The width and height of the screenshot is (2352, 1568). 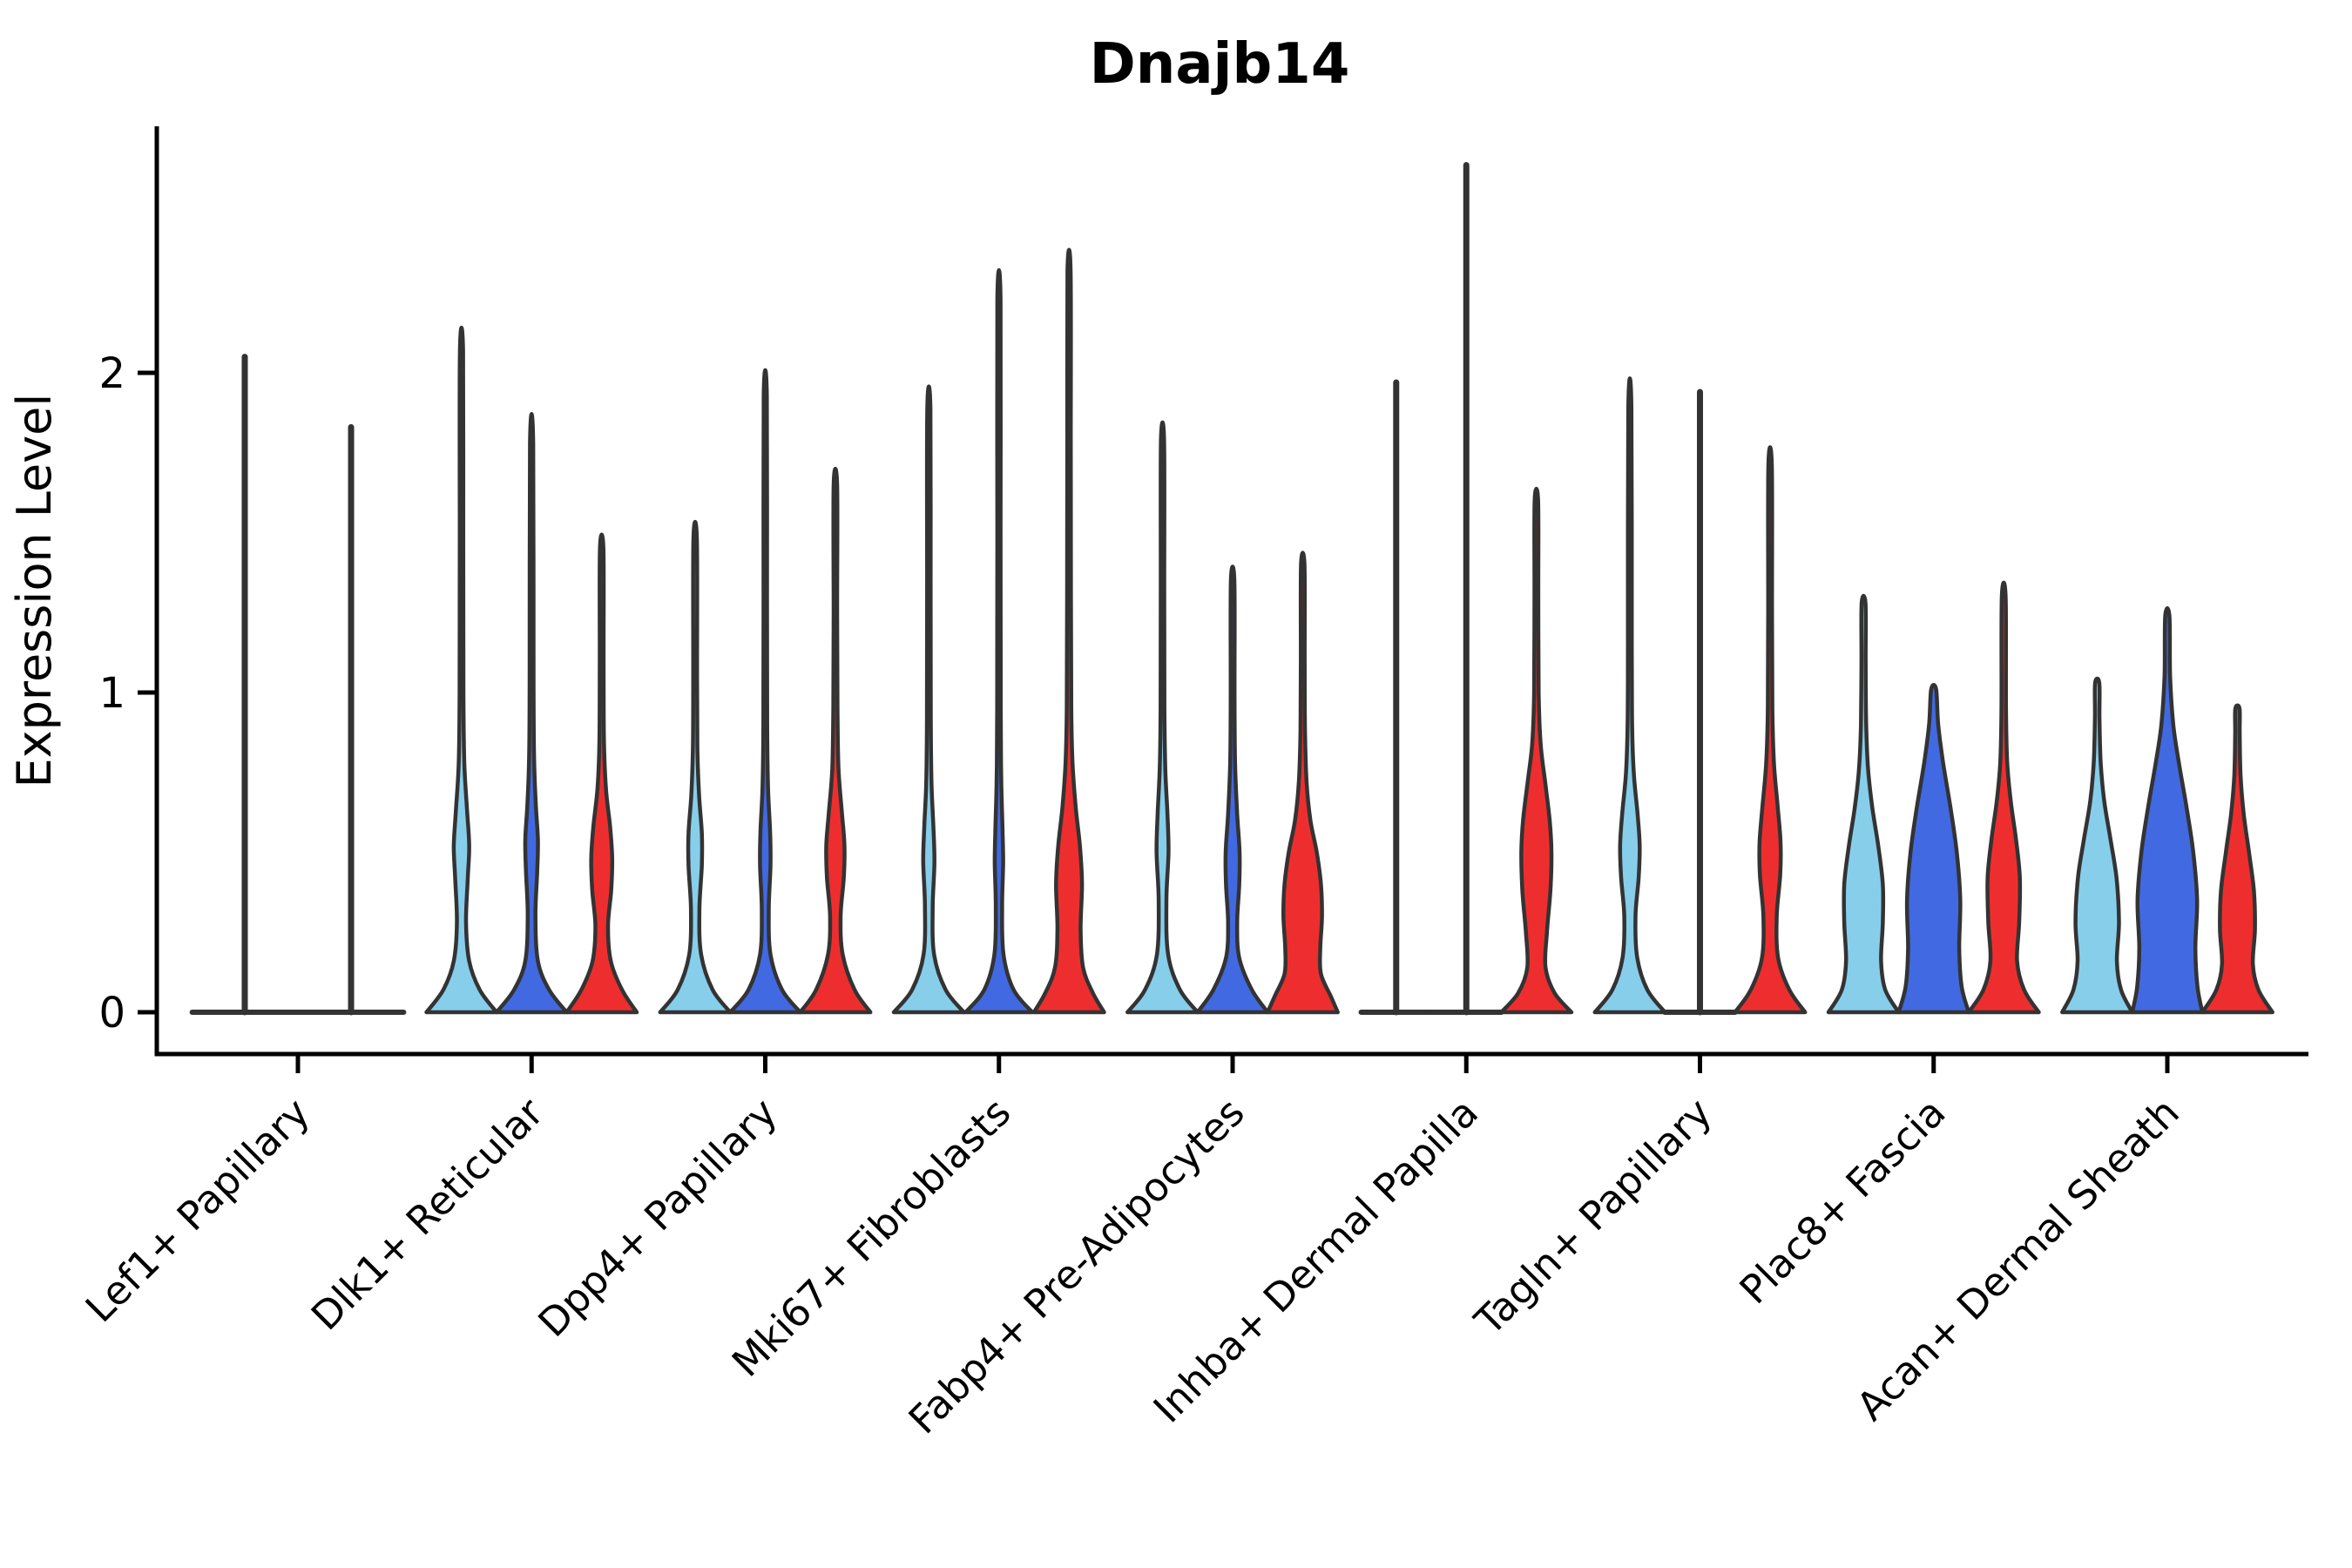 What do you see at coordinates (1629, 695) in the screenshot?
I see `violin-tagln-papillary-light-blue` at bounding box center [1629, 695].